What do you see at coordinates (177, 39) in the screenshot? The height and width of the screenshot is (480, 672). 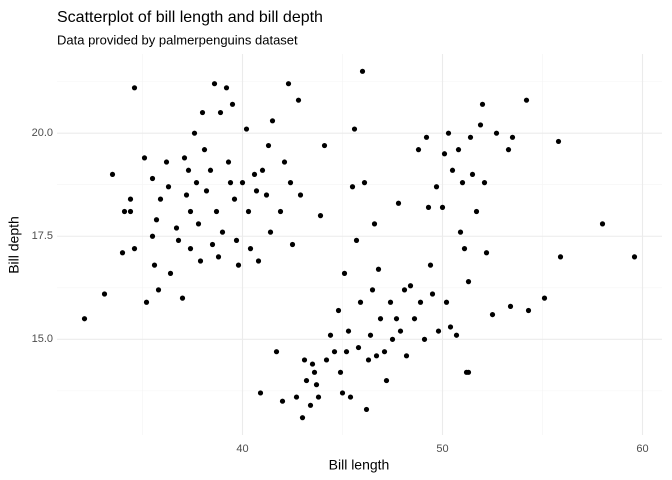 I see `chart-subtitle: Data provided by palmerpenguins dataset` at bounding box center [177, 39].